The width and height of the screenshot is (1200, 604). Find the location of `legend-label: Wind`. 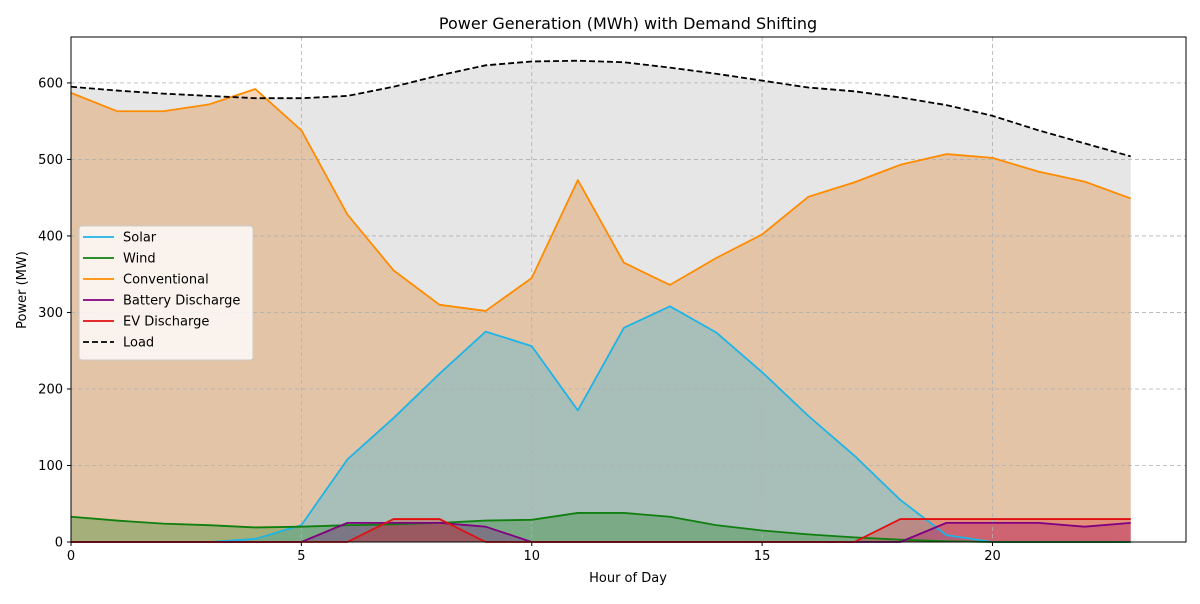

legend-label: Wind is located at coordinates (139, 259).